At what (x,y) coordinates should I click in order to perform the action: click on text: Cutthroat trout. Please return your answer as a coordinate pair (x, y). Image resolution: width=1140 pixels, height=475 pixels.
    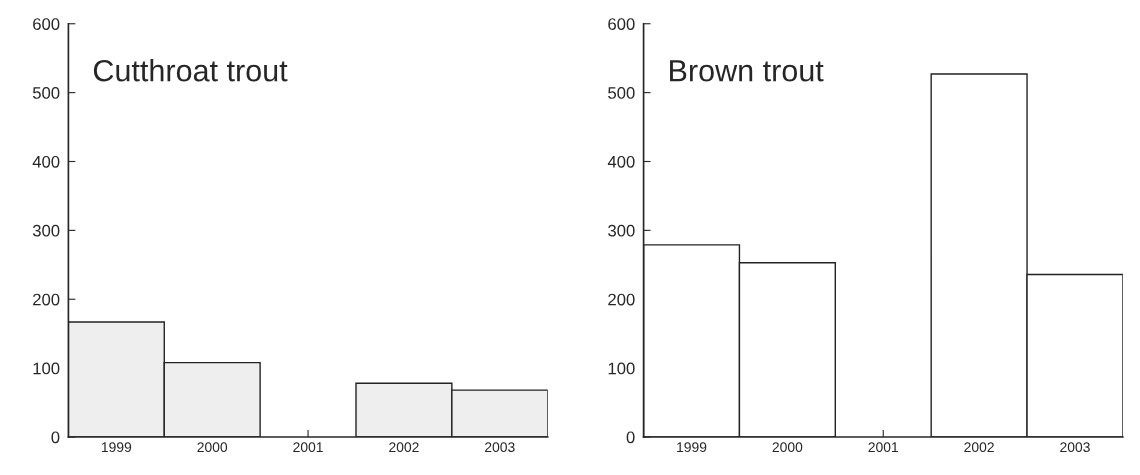
    Looking at the image, I should click on (190, 70).